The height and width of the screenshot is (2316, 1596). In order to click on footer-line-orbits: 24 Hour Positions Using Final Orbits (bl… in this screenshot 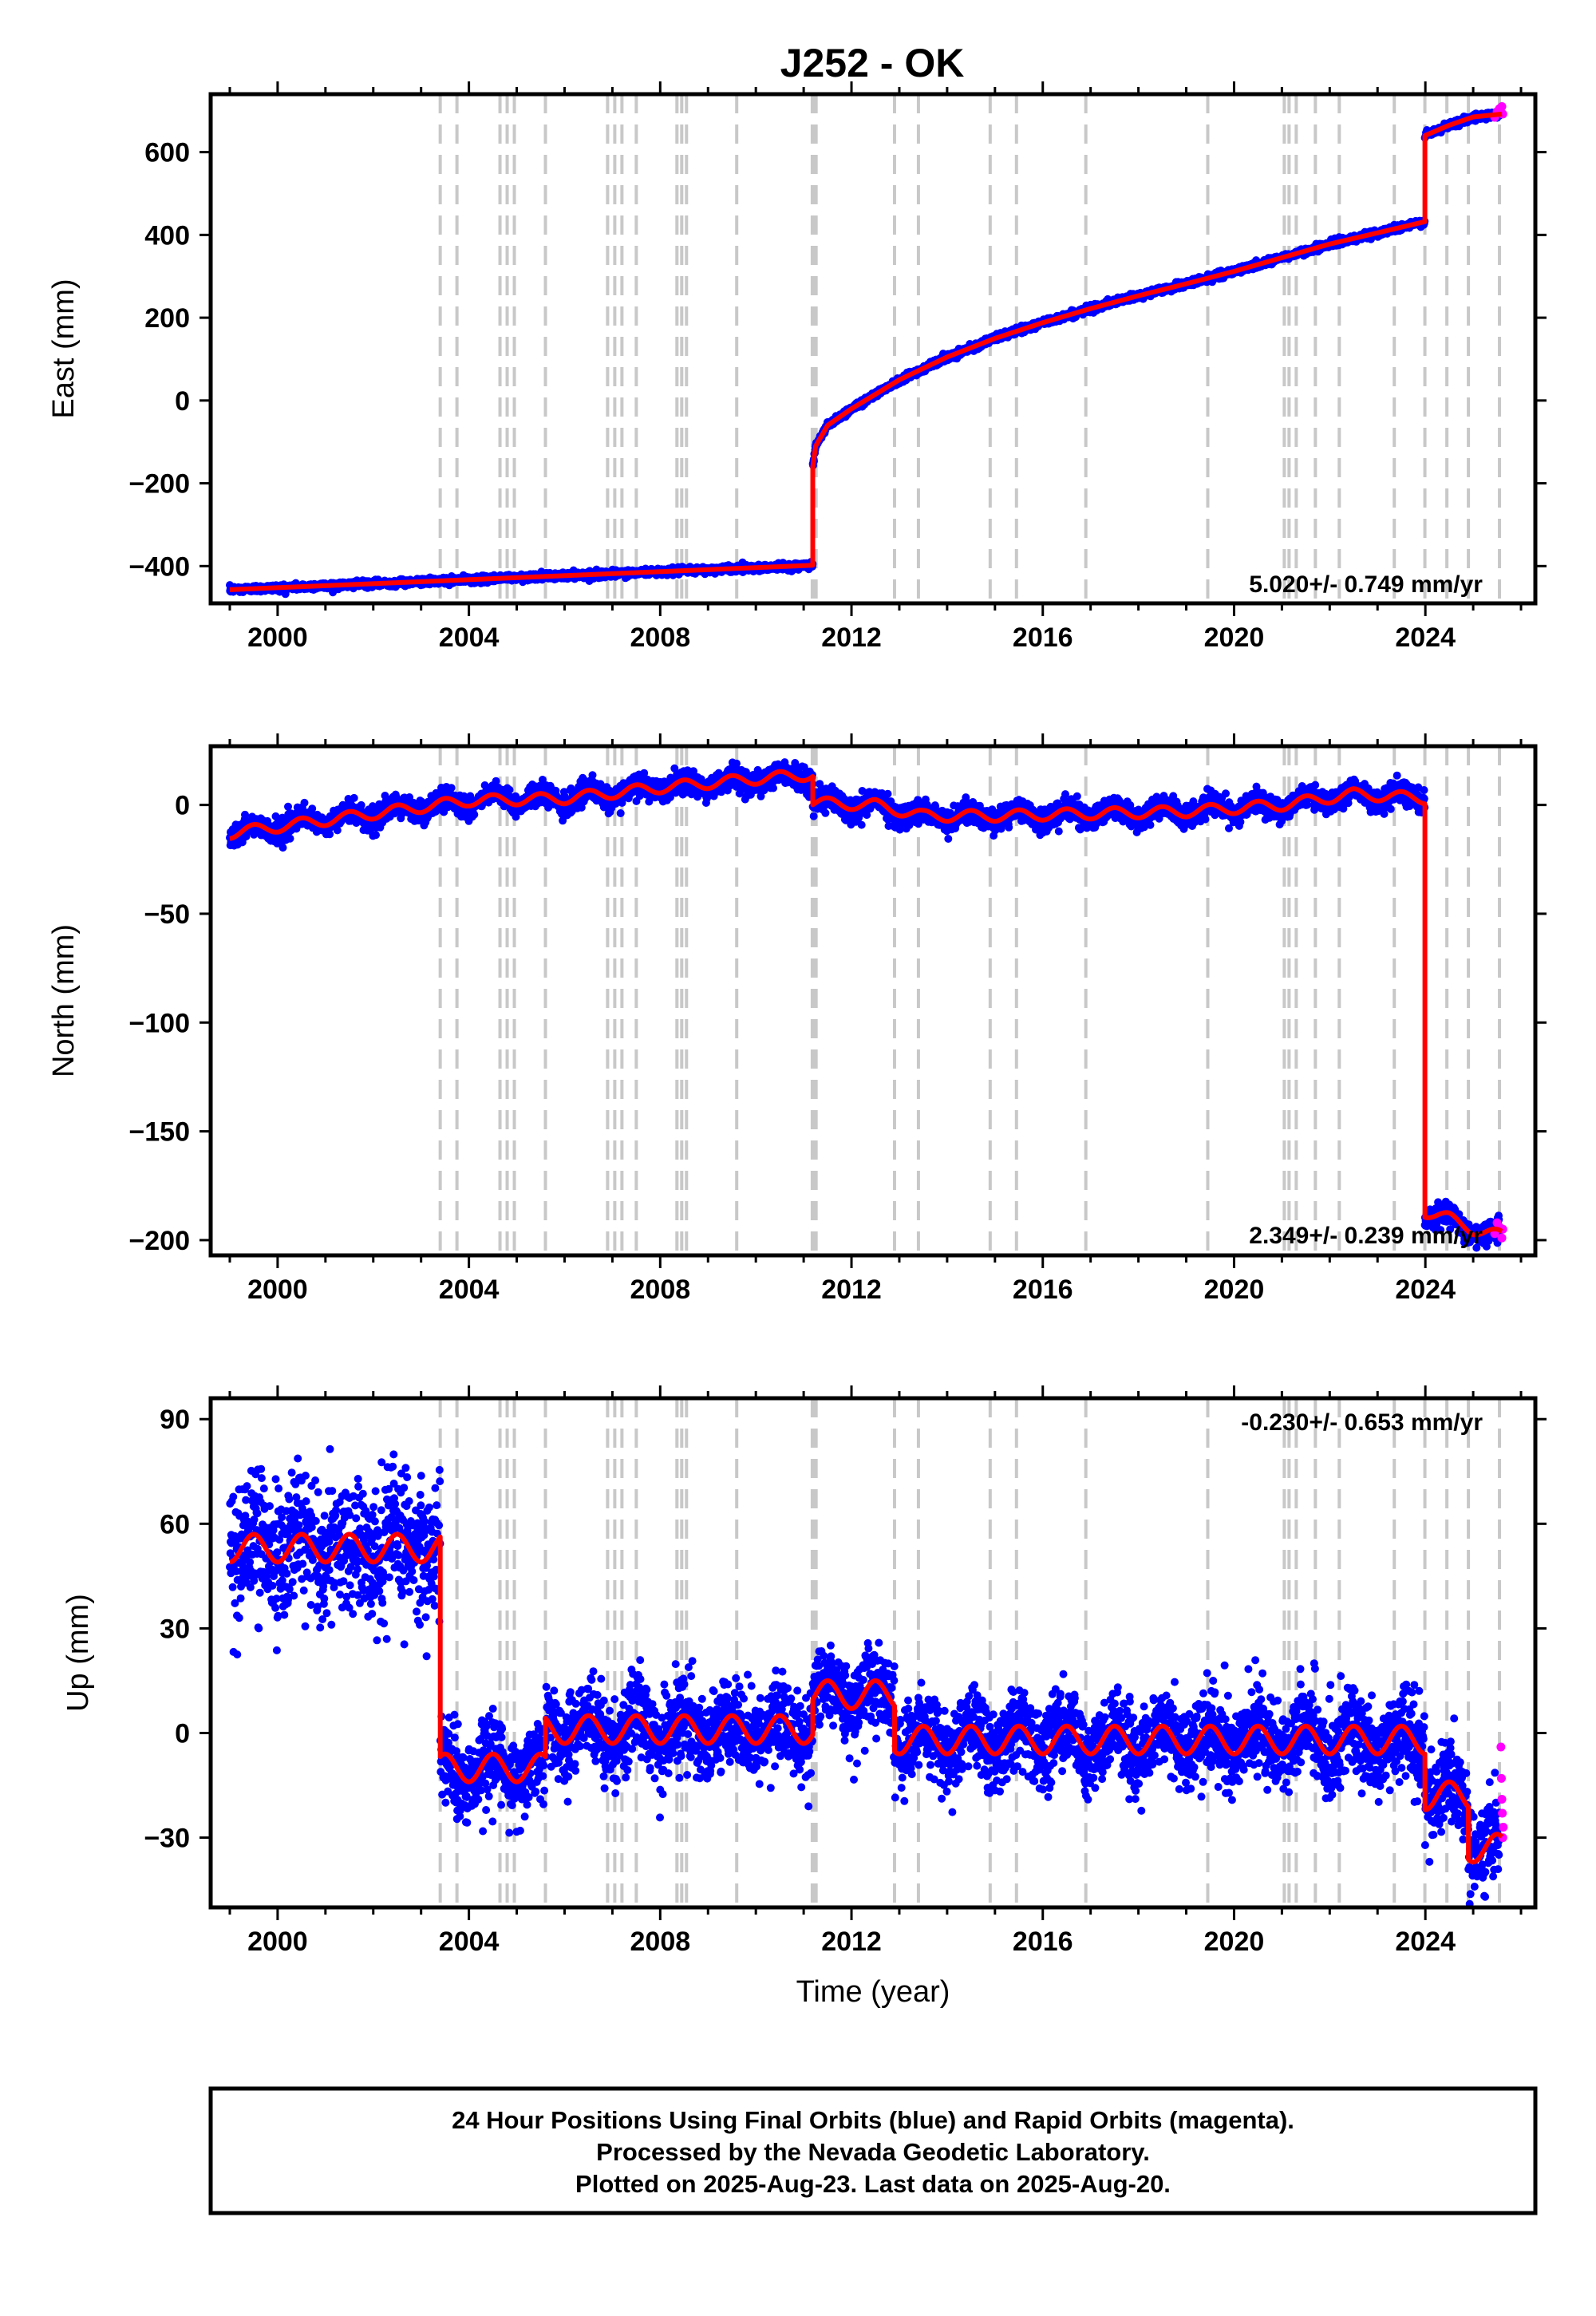, I will do `click(873, 2120)`.